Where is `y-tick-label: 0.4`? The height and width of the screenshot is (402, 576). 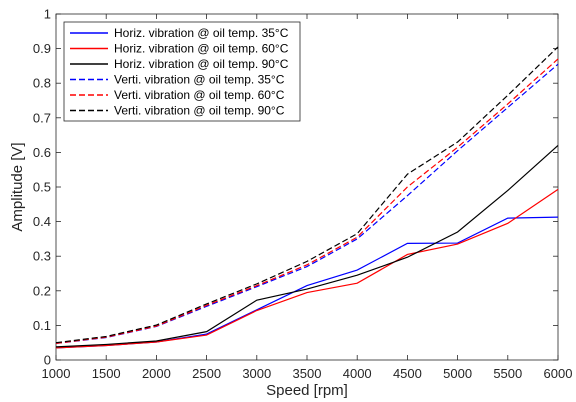
y-tick-label: 0.4 is located at coordinates (42, 221).